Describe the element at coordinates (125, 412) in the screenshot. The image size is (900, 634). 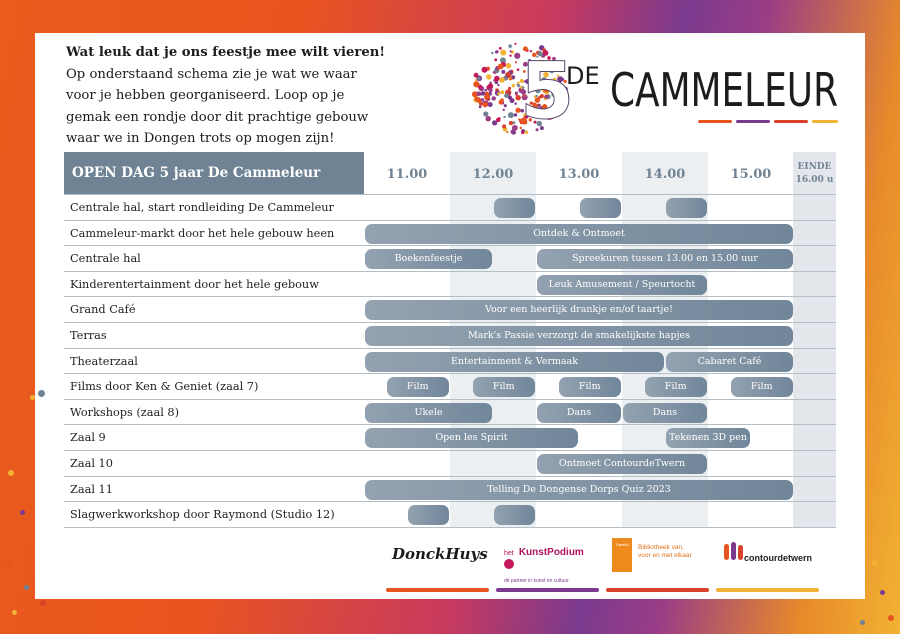
I see `row-label: Workshops (zaal 8)` at that location.